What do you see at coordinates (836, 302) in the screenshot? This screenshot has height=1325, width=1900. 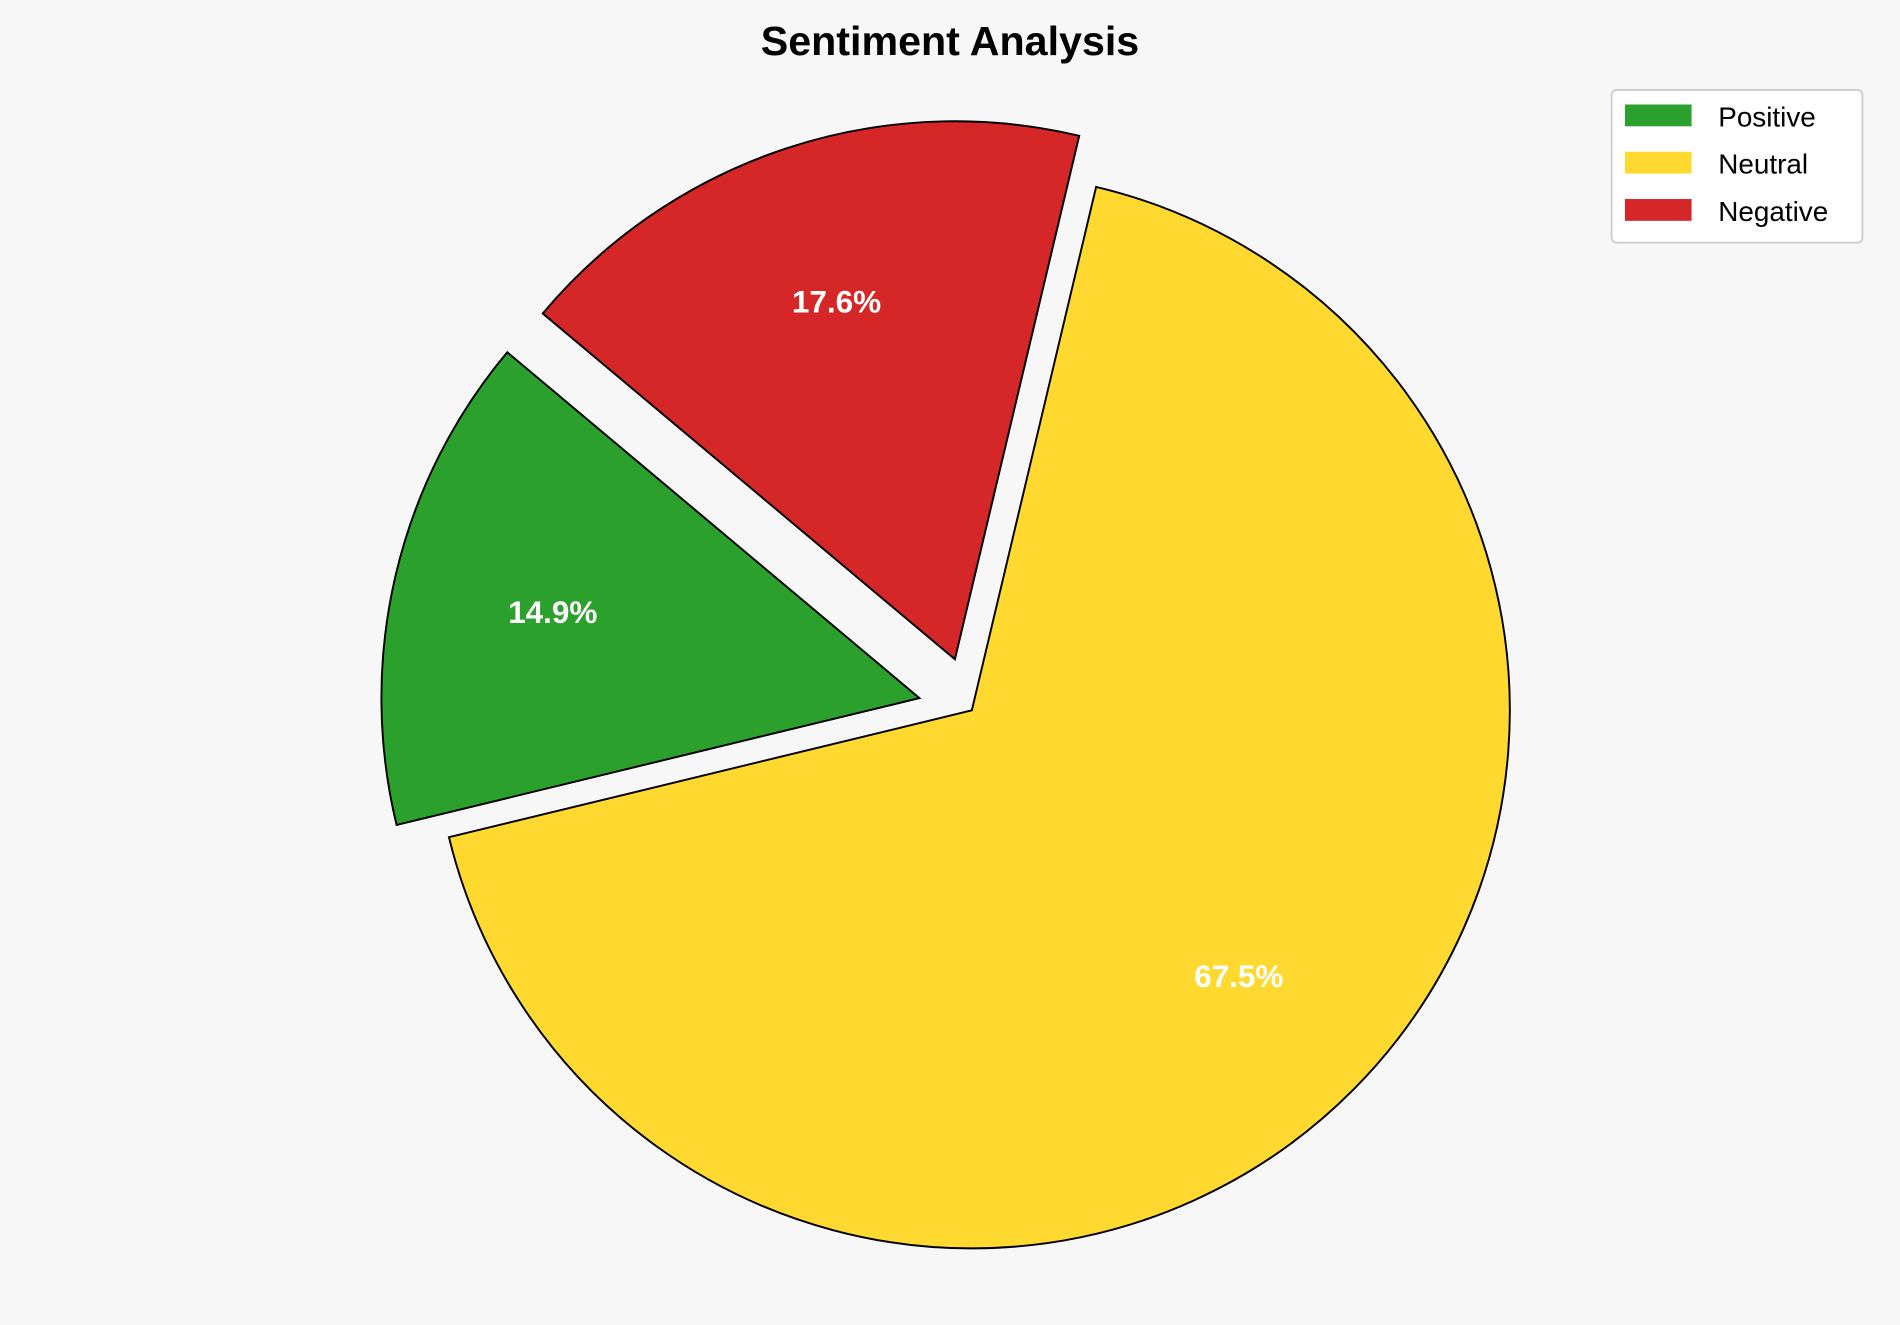 I see `pie-label-negative: 17.6%` at bounding box center [836, 302].